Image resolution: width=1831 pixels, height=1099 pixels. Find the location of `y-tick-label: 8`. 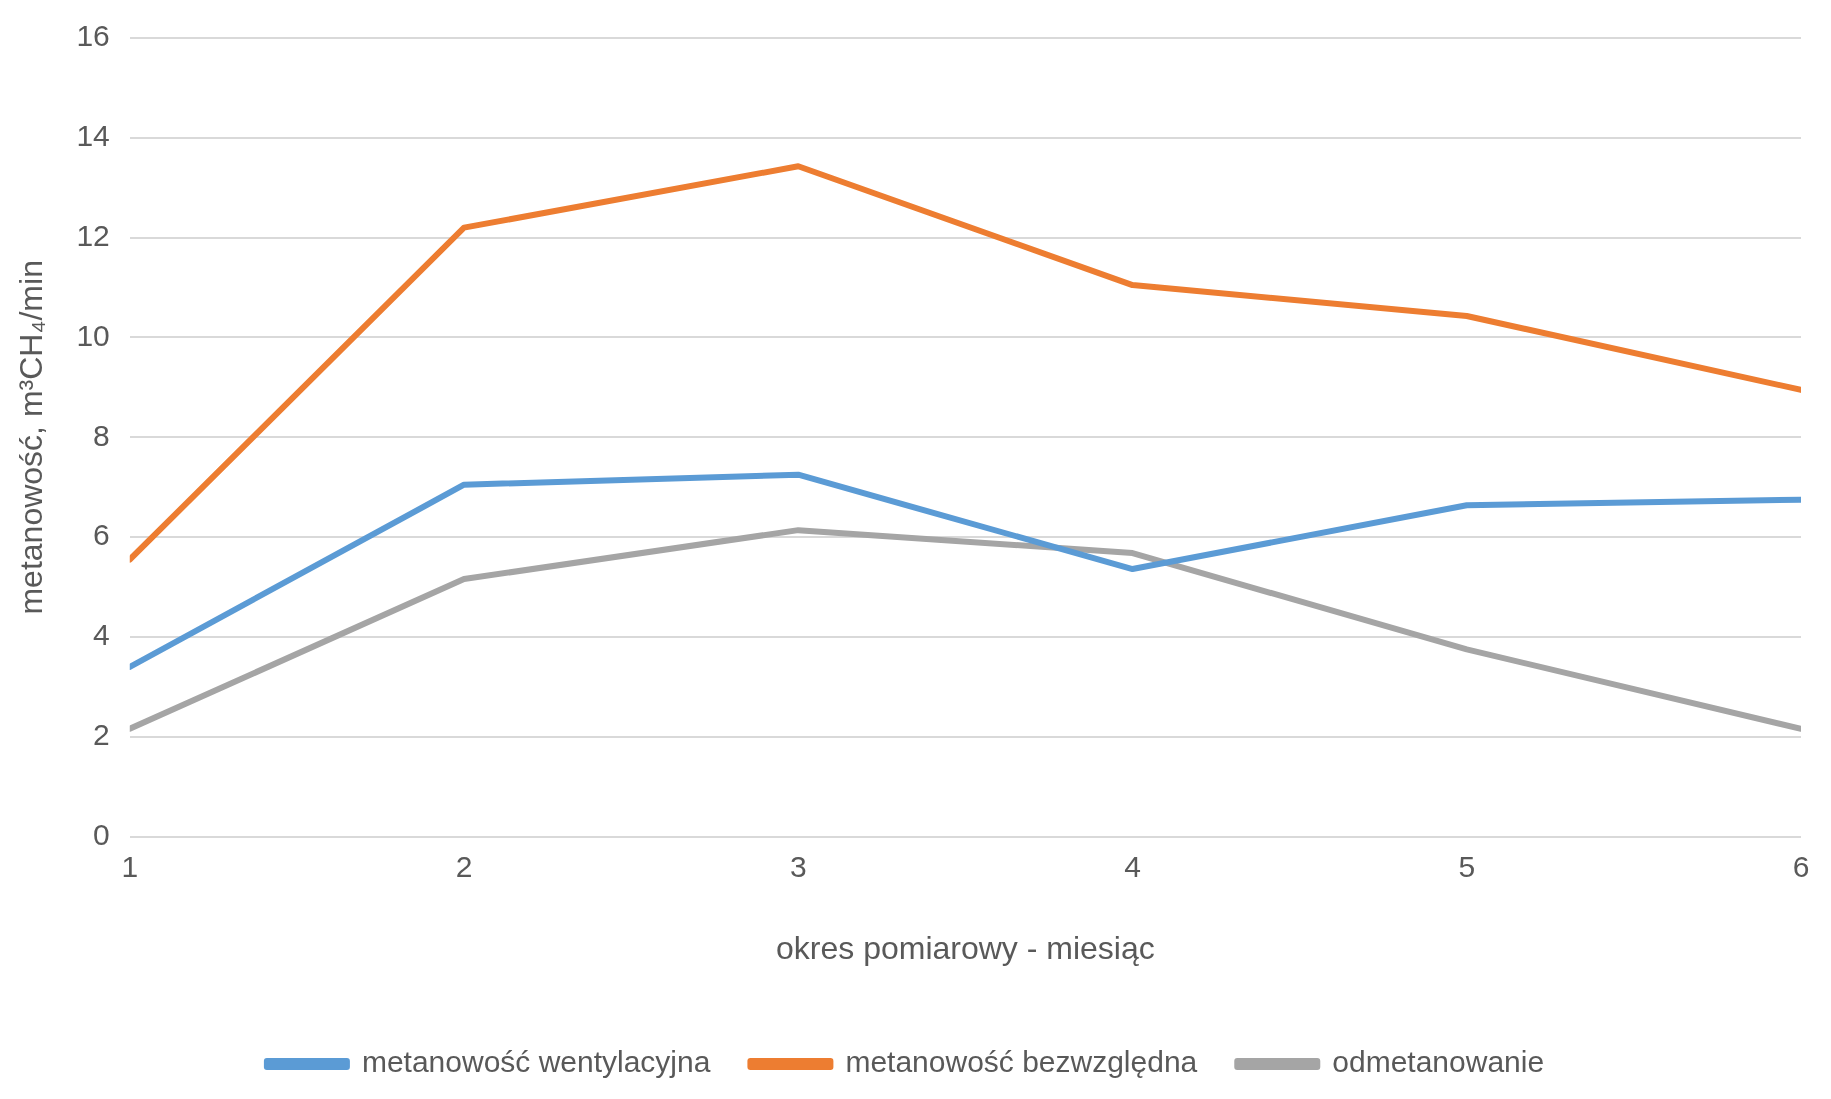

y-tick-label: 8 is located at coordinates (101, 435).